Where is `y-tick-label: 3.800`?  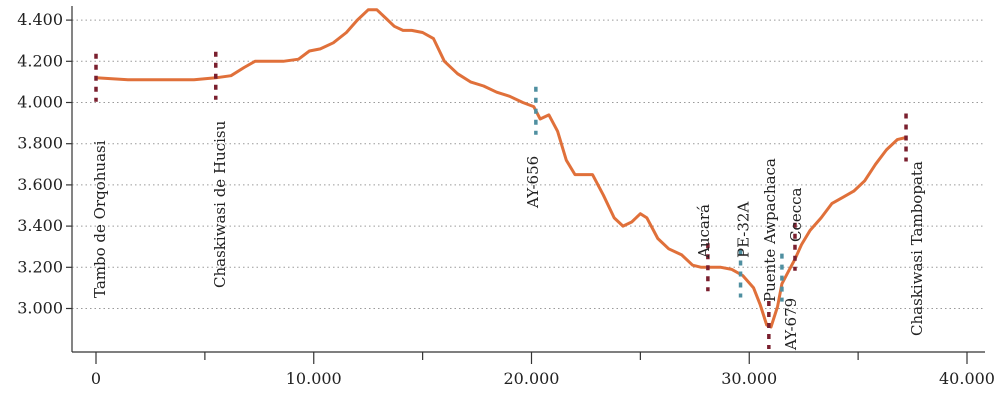
y-tick-label: 3.800 is located at coordinates (40, 143).